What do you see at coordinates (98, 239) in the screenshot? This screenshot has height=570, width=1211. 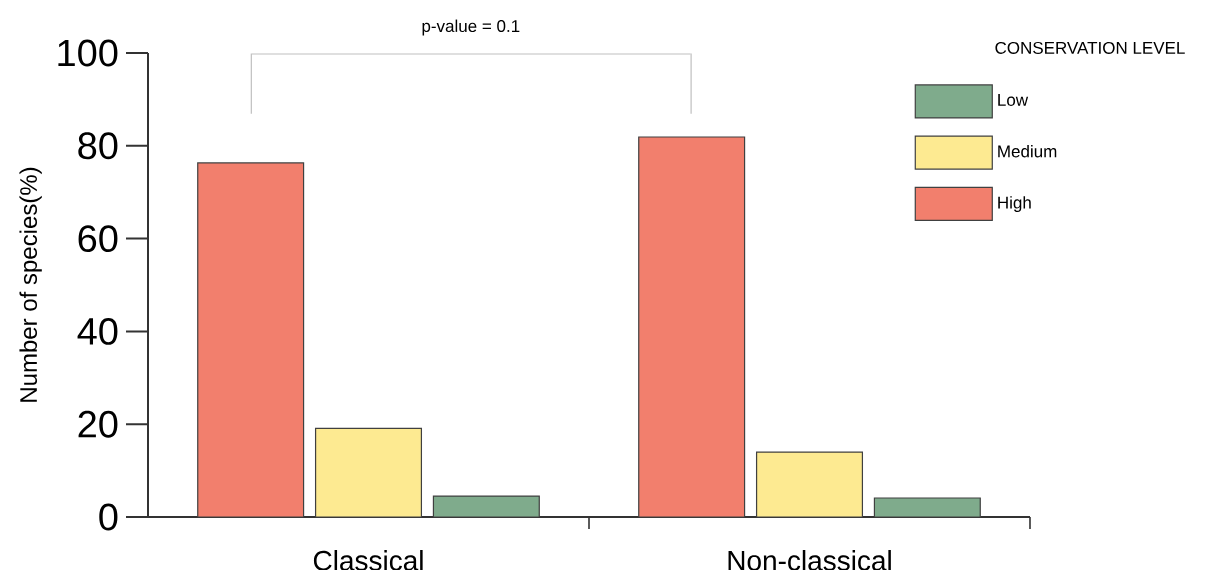 I see `y-tick-label: 60` at bounding box center [98, 239].